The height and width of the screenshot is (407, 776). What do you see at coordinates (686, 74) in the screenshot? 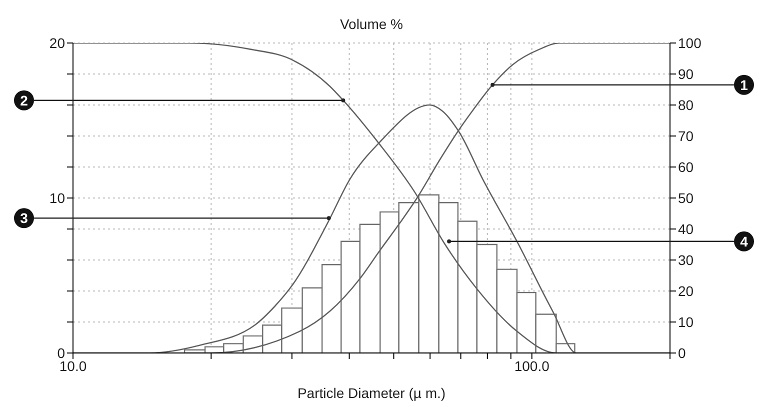
I see `y2-tick-label: 90` at bounding box center [686, 74].